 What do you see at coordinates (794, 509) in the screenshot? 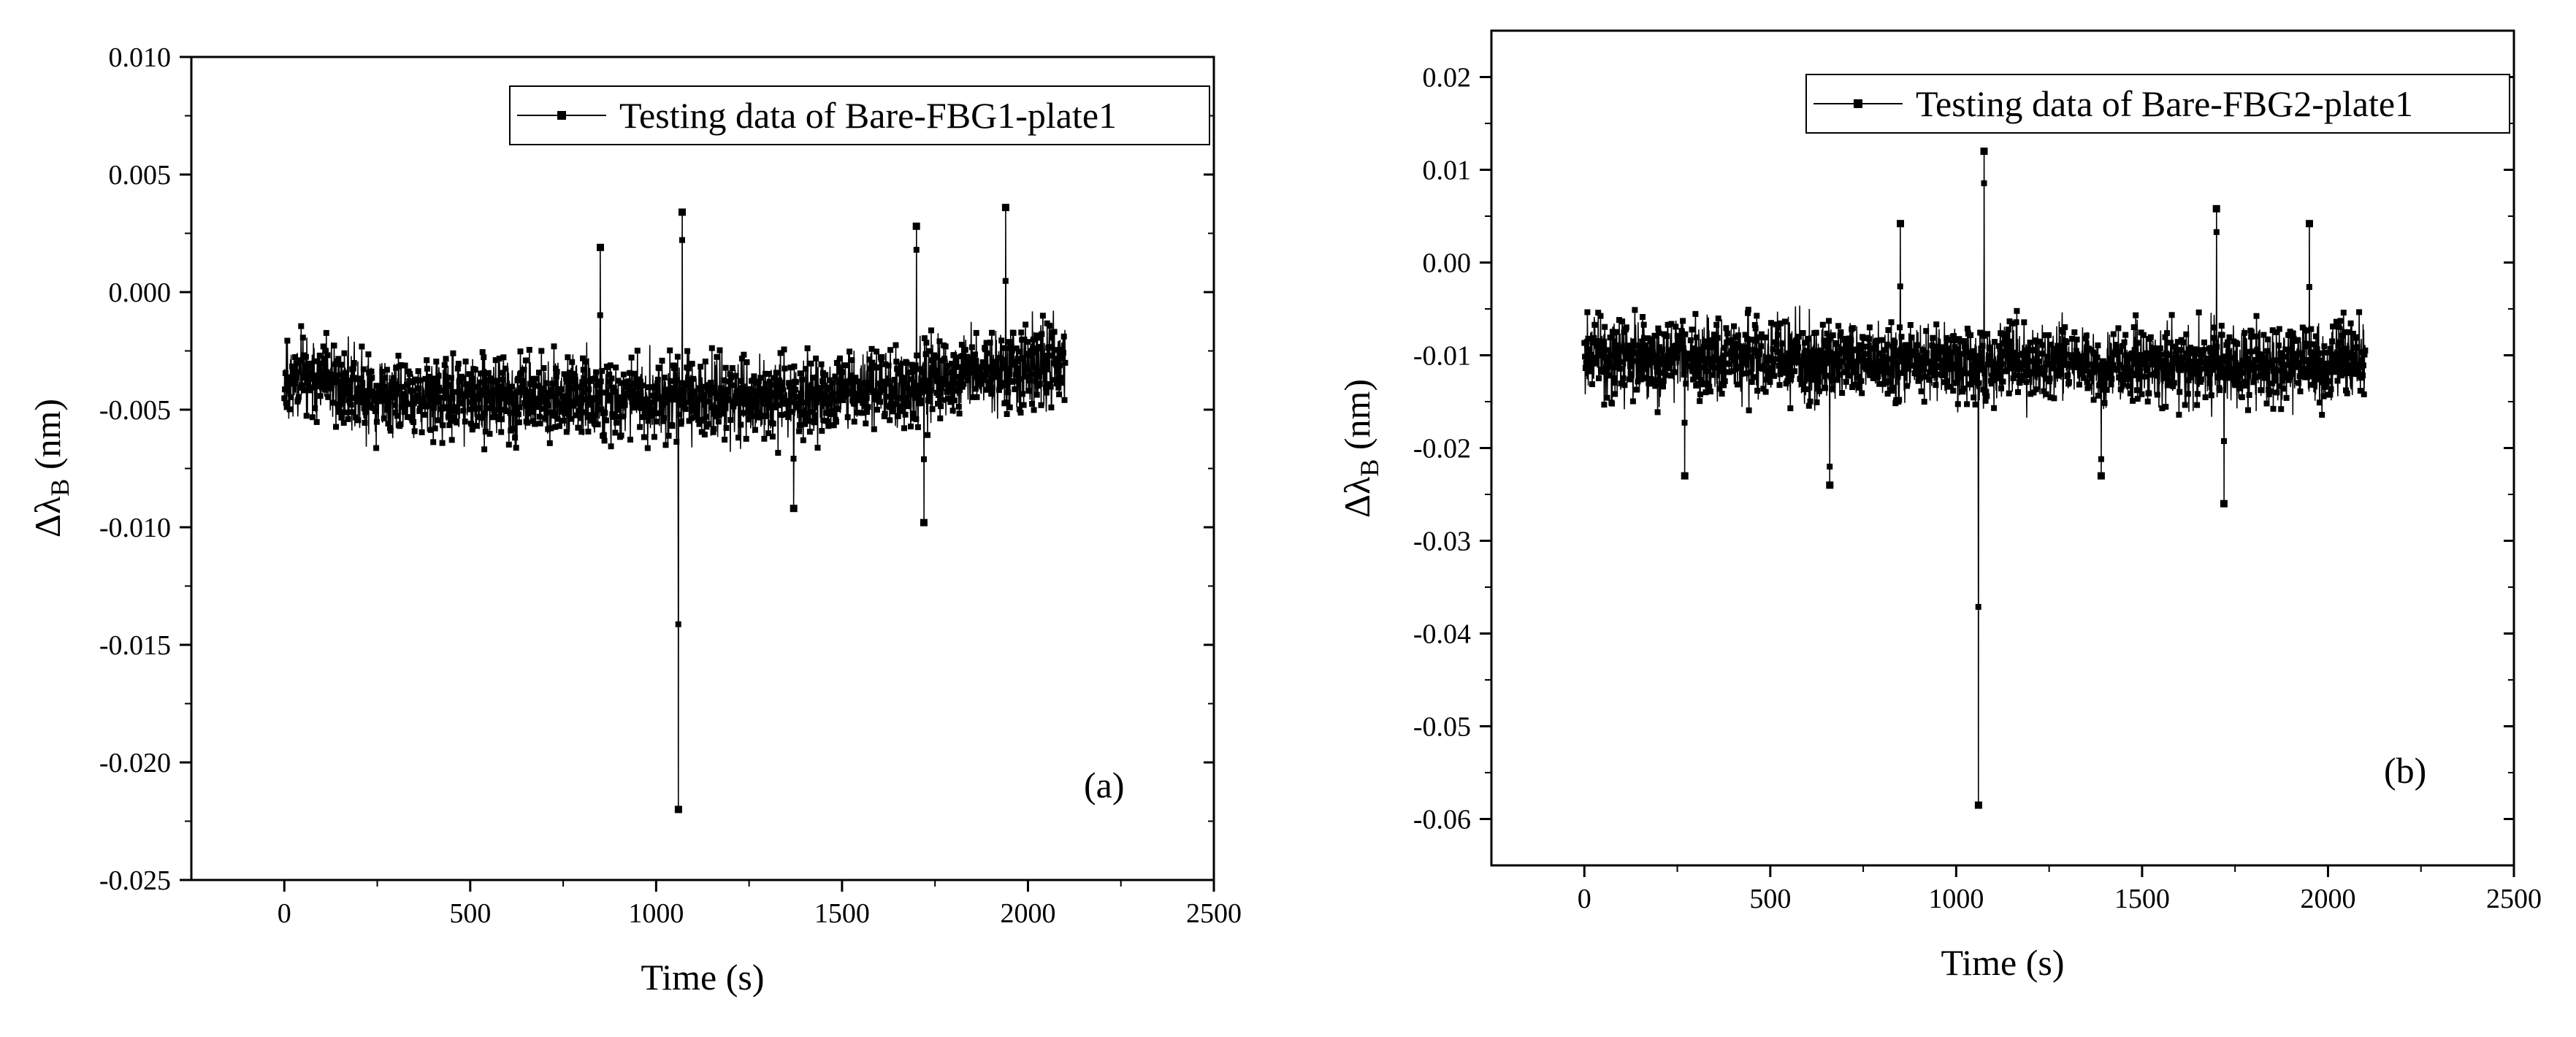
I see `chart-a-spike-point` at bounding box center [794, 509].